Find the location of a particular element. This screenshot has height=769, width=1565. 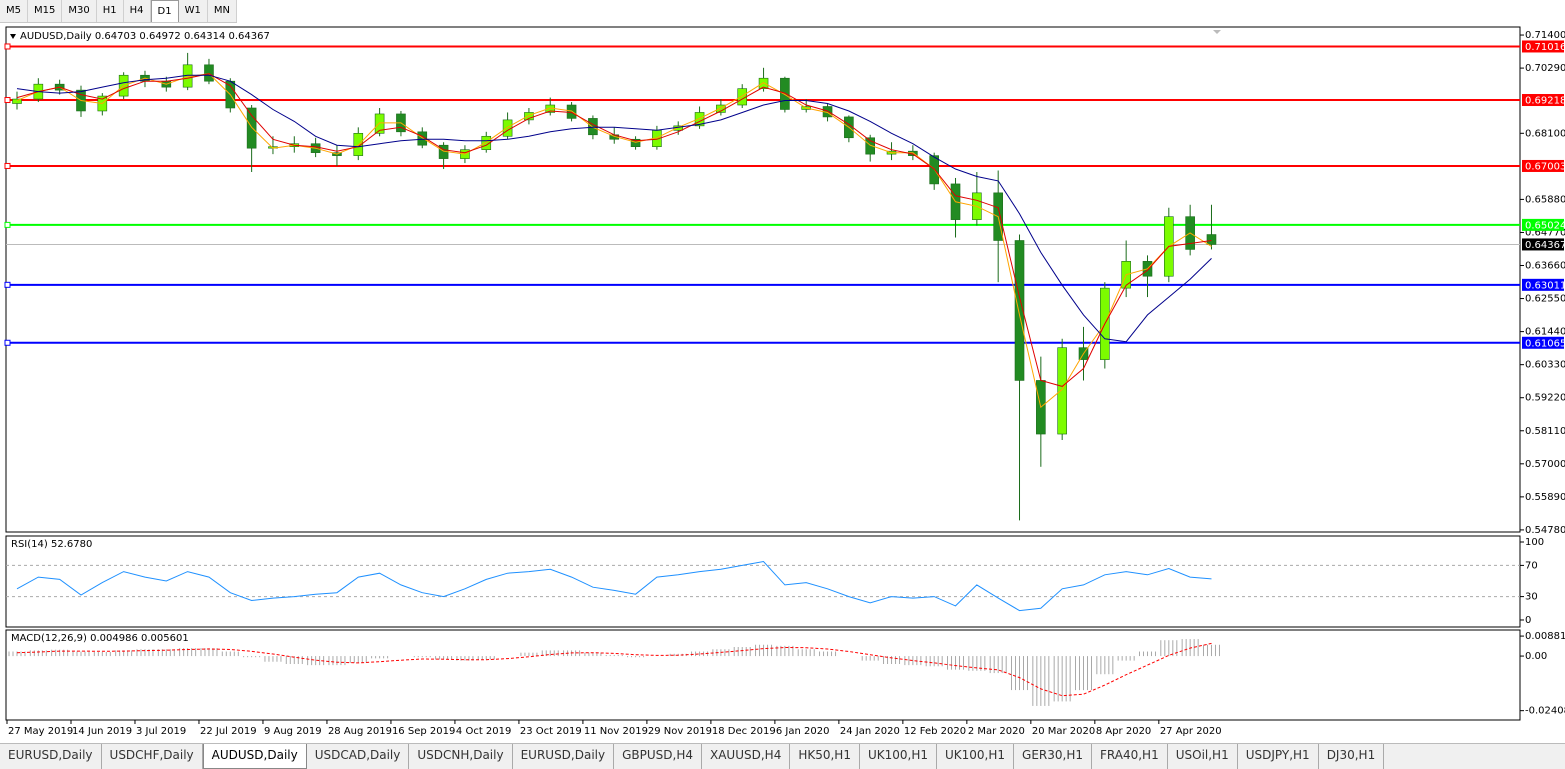

last-price-box is located at coordinates (1543, 244).